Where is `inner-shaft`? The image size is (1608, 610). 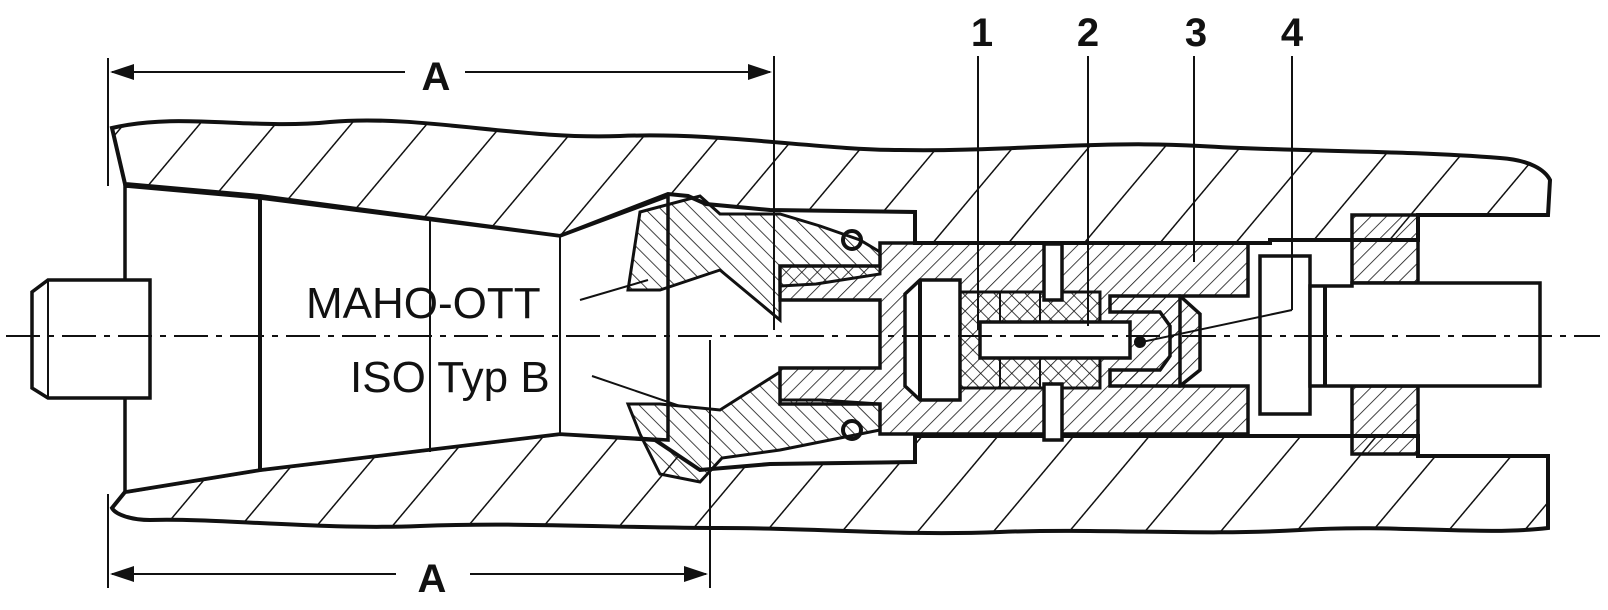
inner-shaft is located at coordinates (1055, 340).